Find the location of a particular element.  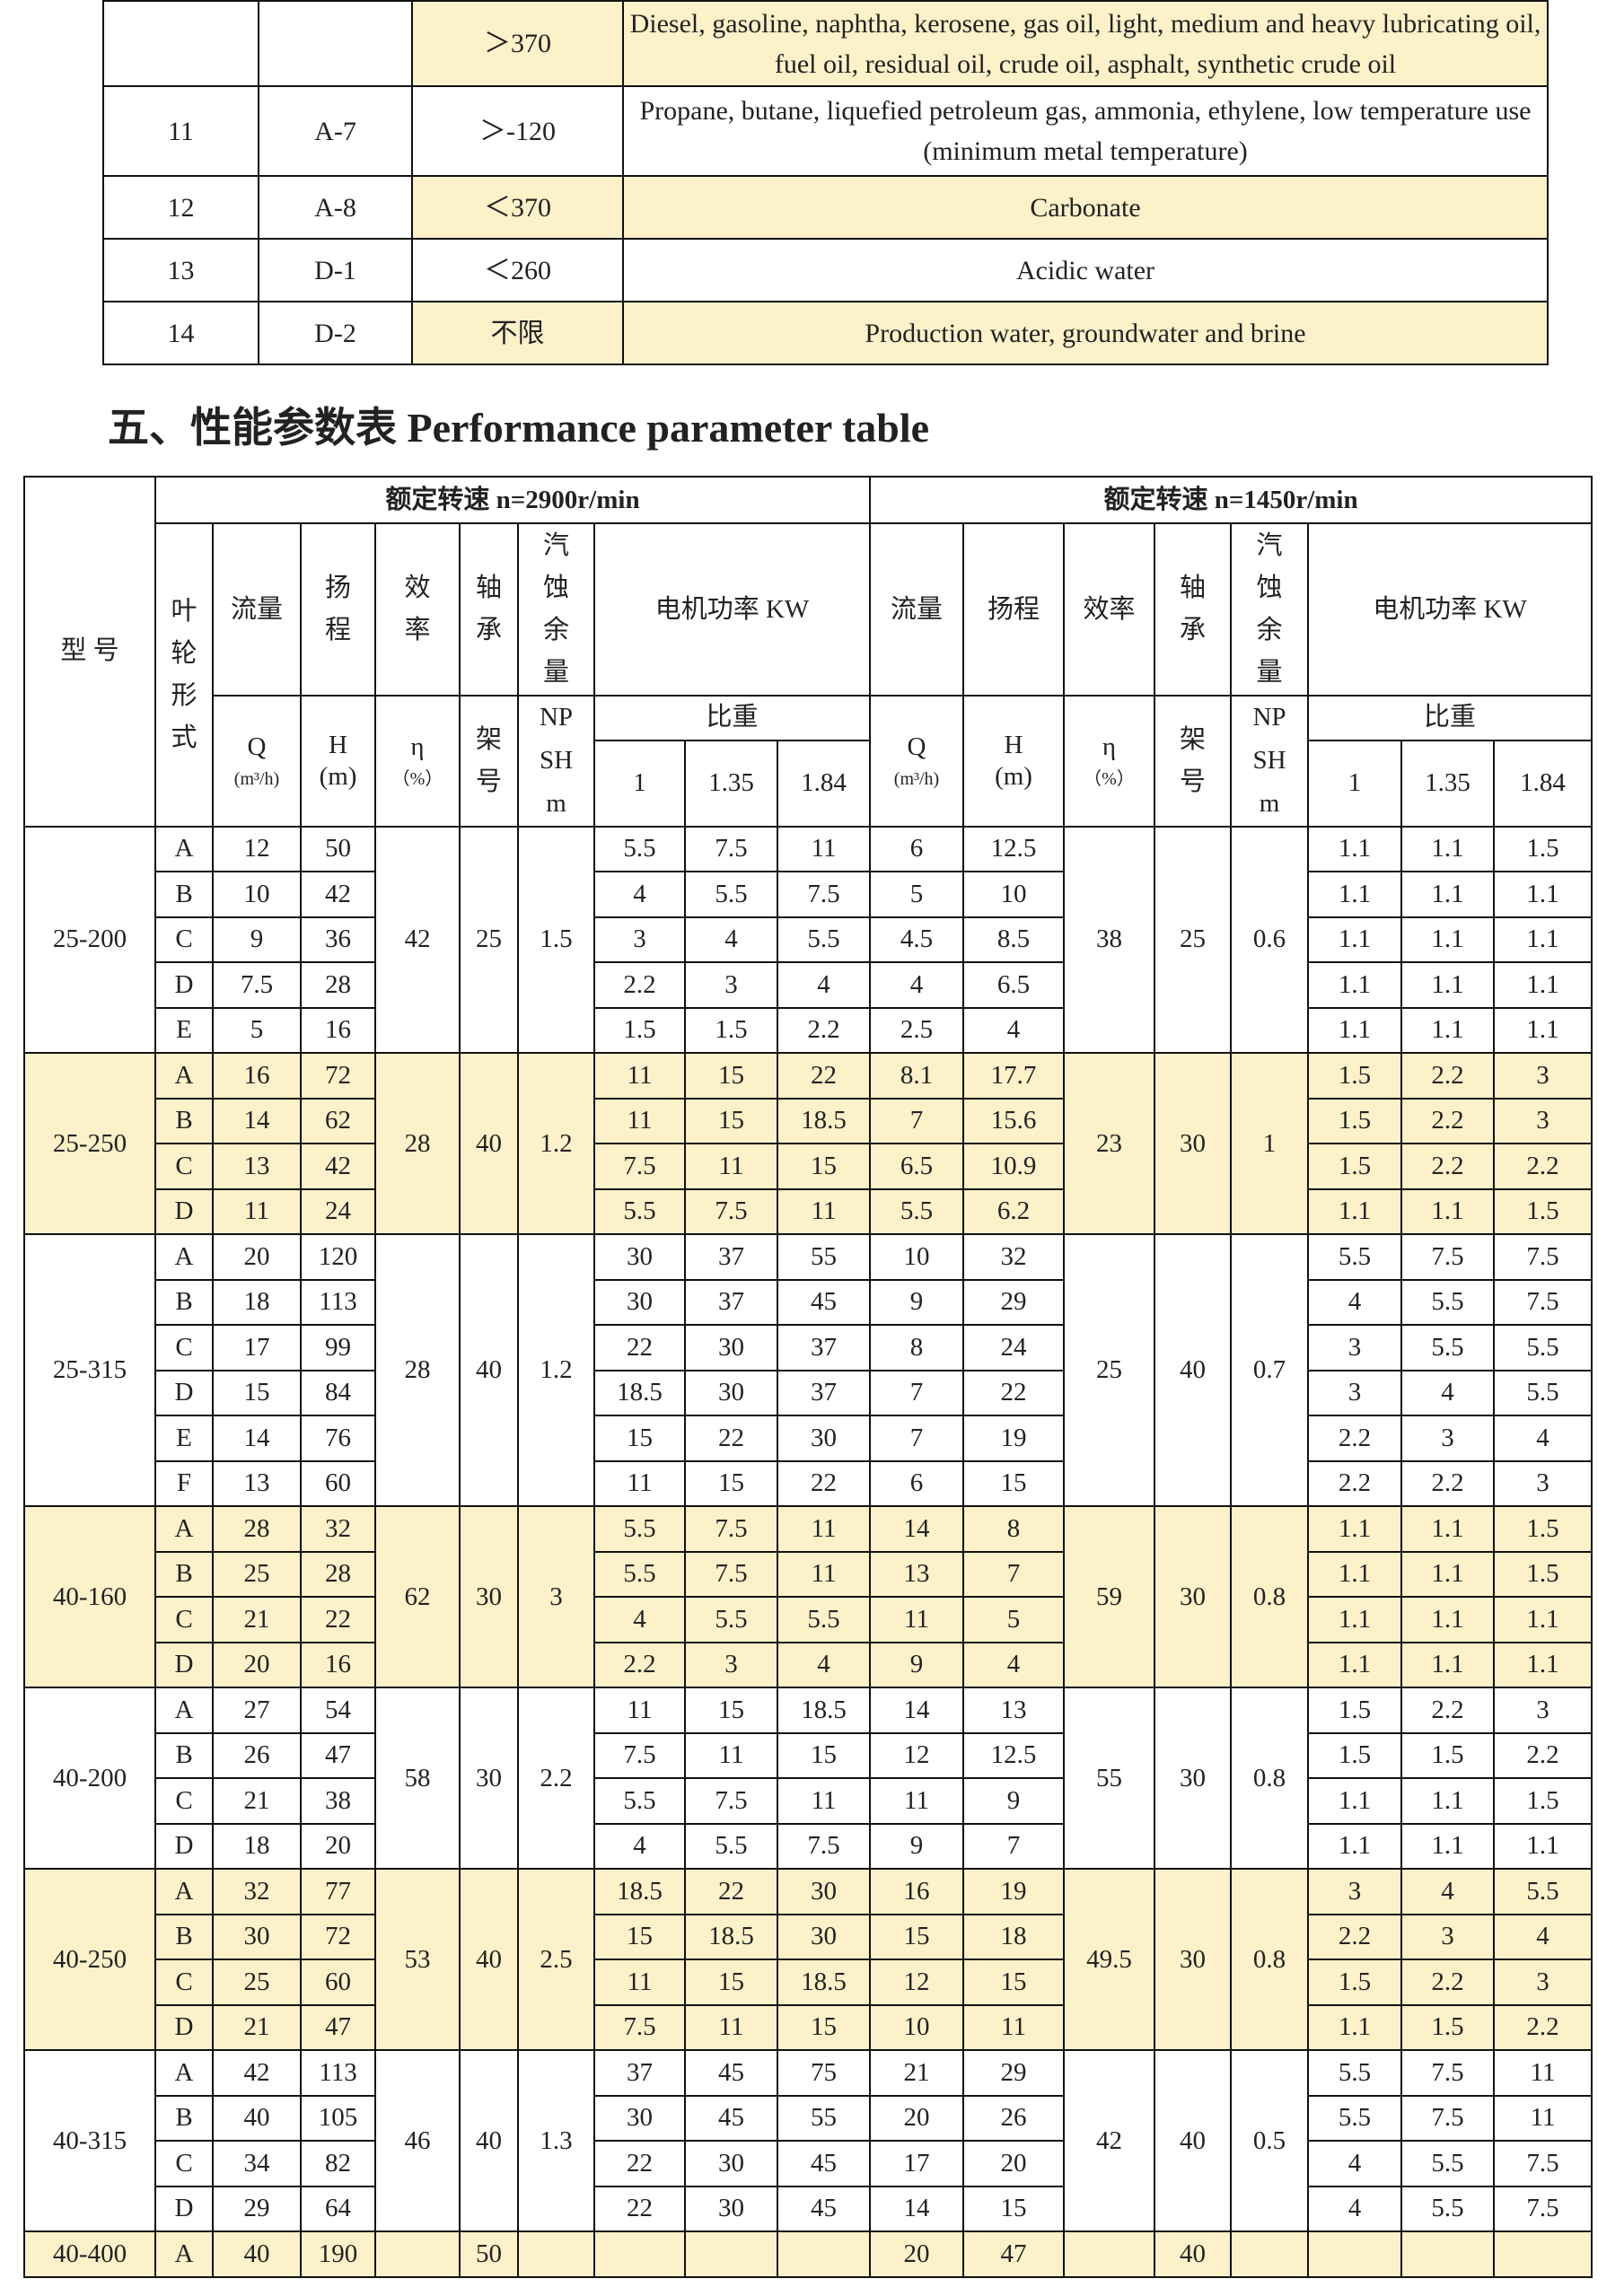

table-cell: 5 is located at coordinates (1014, 1619).